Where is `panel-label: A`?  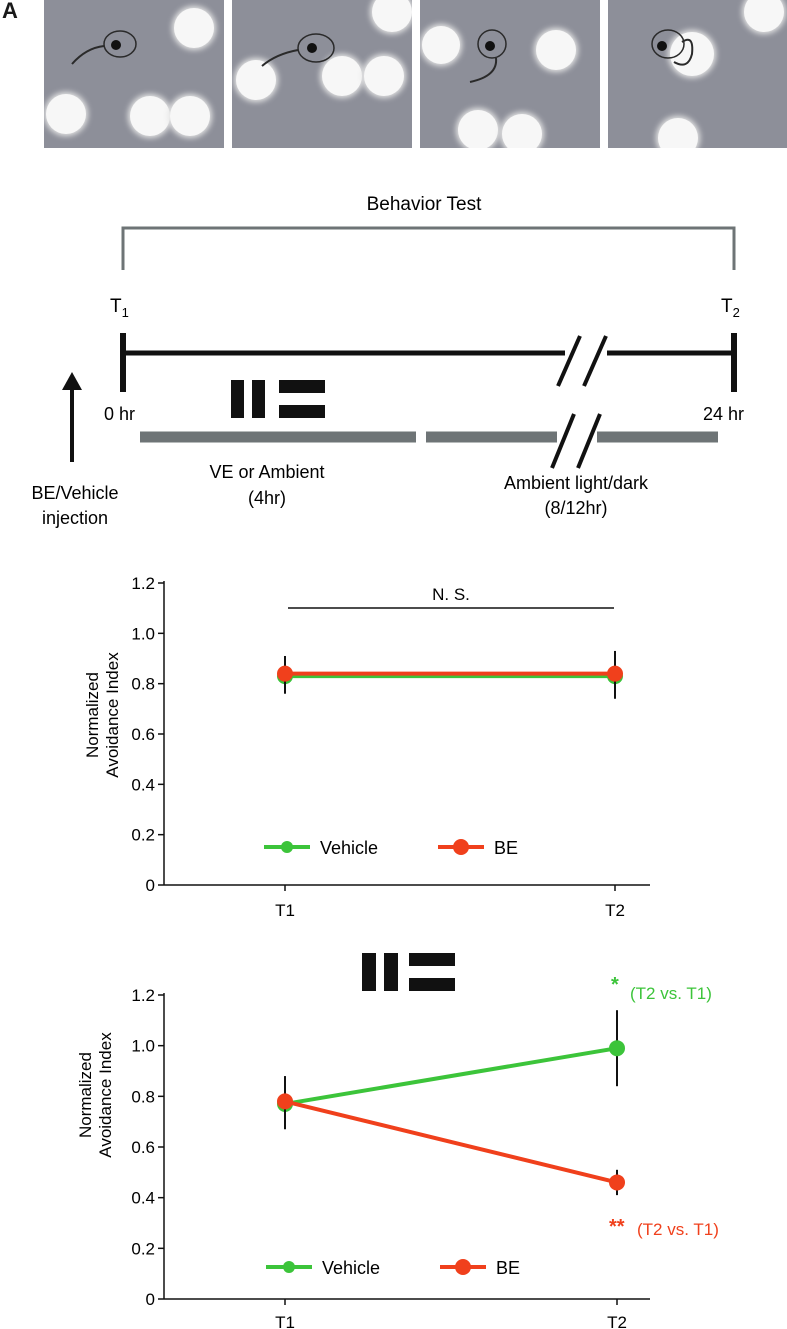
panel-label: A is located at coordinates (10, 11).